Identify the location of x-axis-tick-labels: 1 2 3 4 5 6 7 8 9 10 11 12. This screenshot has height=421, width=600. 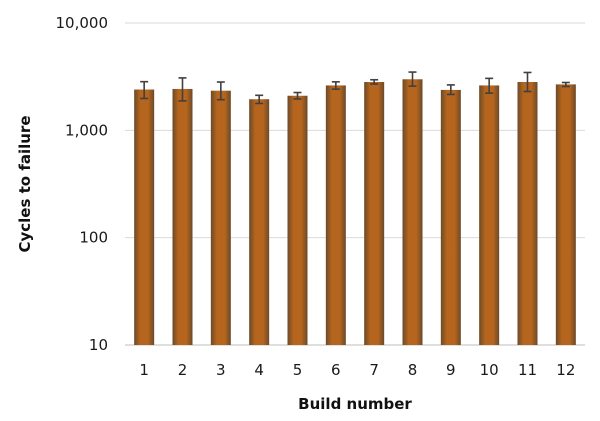
(357, 370).